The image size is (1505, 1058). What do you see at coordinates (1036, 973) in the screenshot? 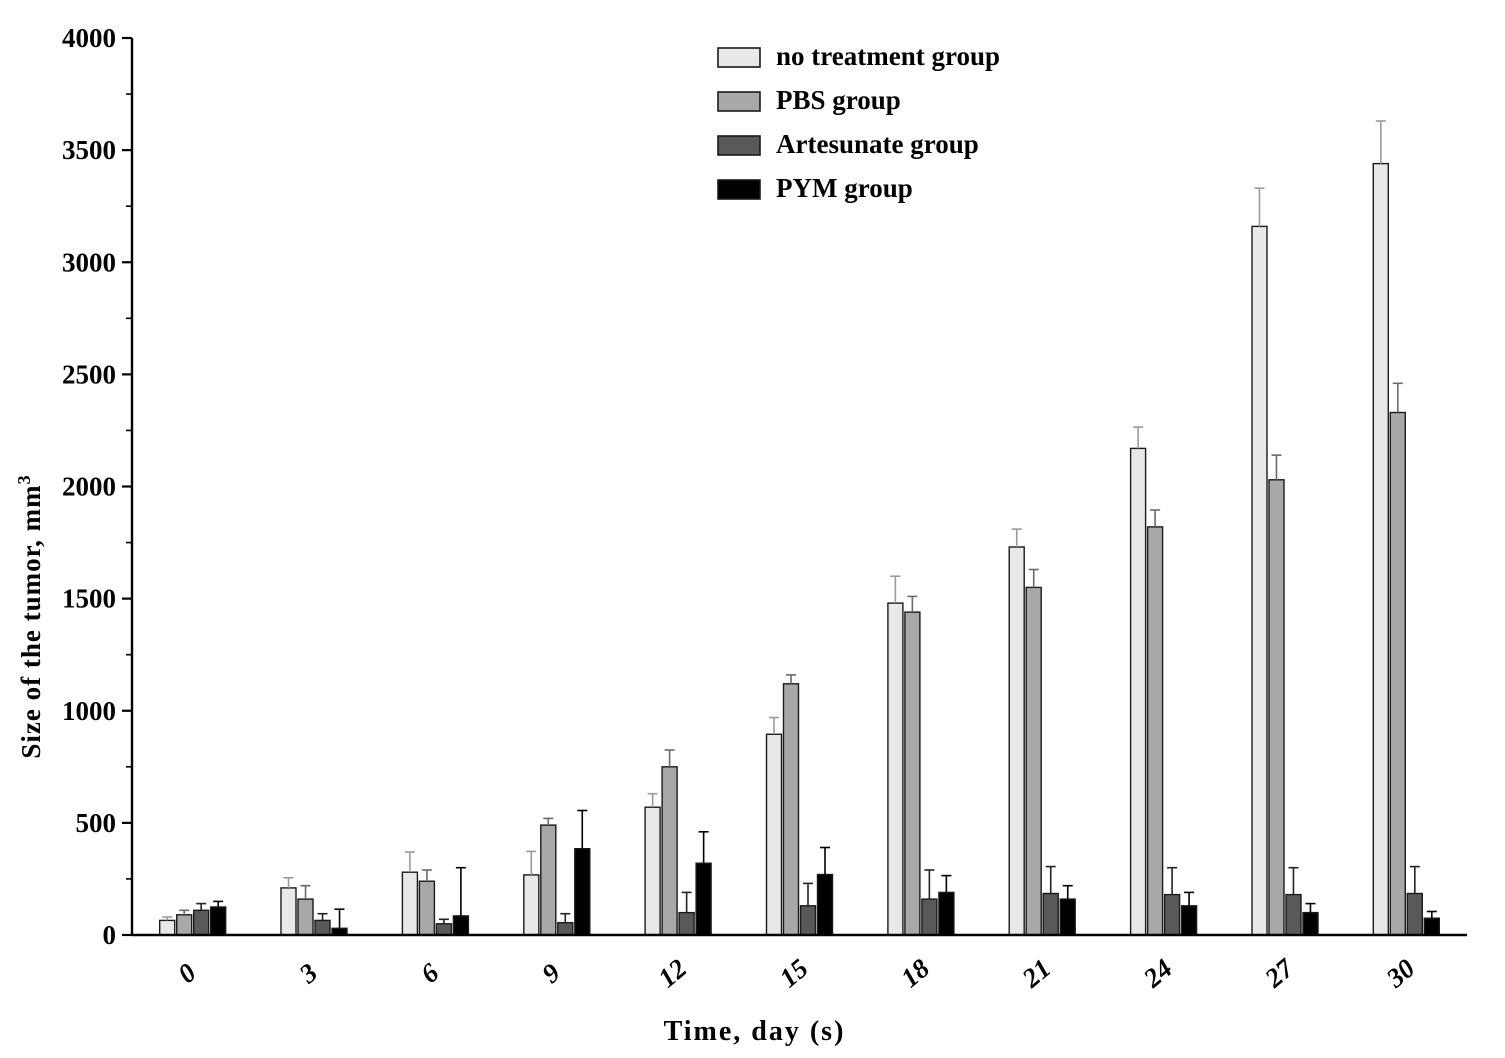
I see `x-tick-label: 21` at bounding box center [1036, 973].